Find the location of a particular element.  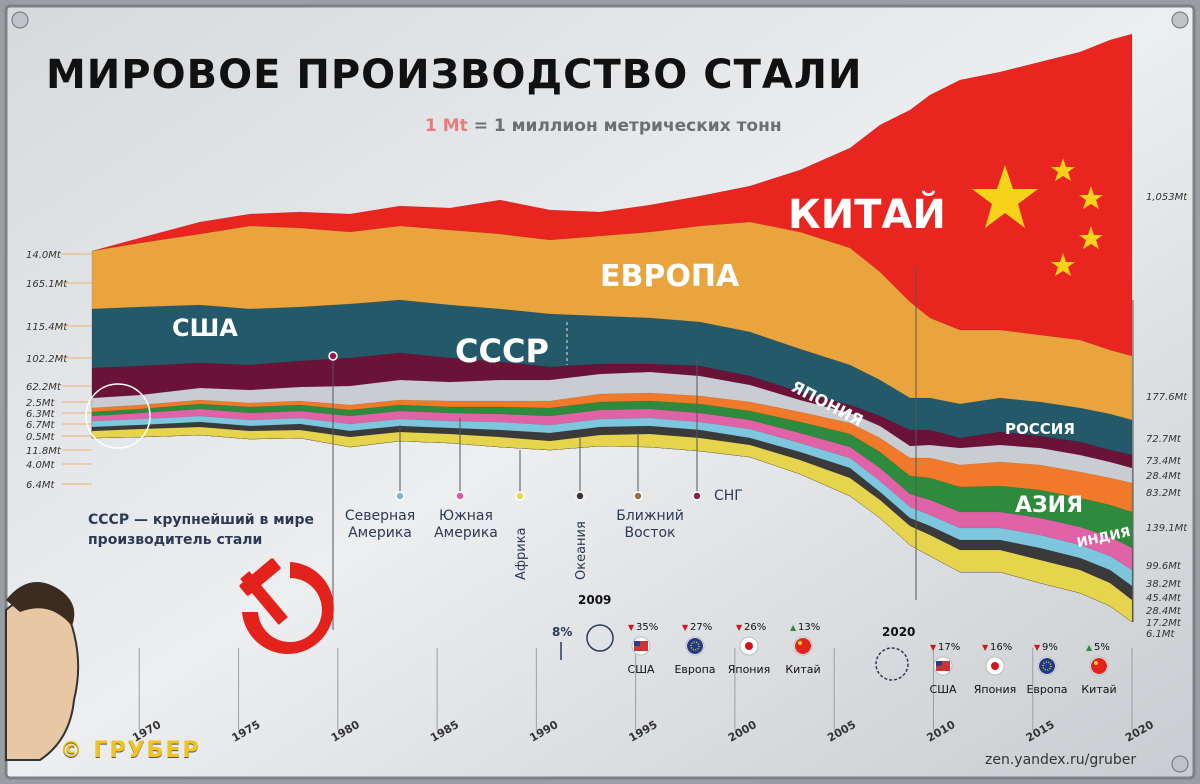

world-change-label: 8% is located at coordinates (562, 632).